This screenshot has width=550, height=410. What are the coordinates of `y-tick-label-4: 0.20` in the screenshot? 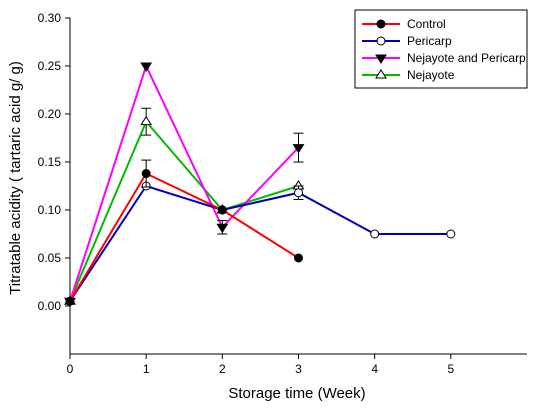 It's located at (50, 114).